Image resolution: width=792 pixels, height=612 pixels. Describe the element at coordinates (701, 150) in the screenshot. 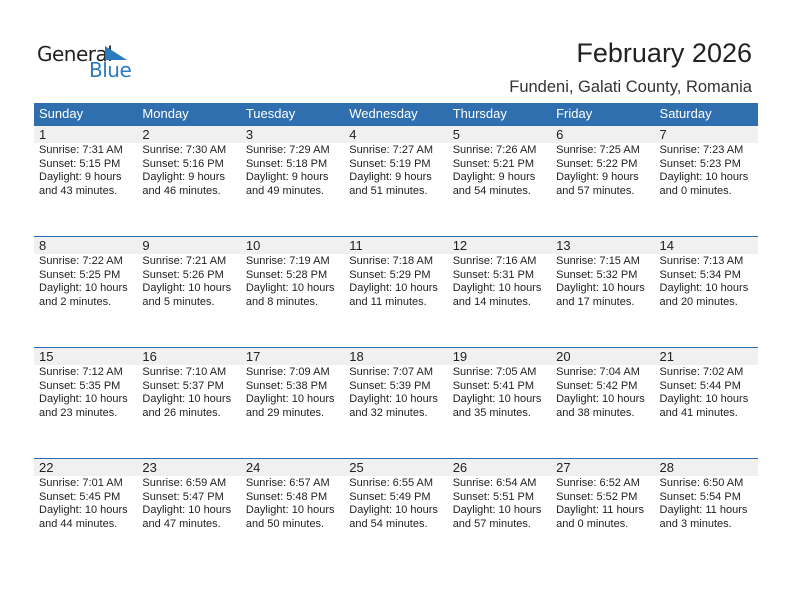

I see `sunrise-text: Sunrise: 7:23 AM` at that location.